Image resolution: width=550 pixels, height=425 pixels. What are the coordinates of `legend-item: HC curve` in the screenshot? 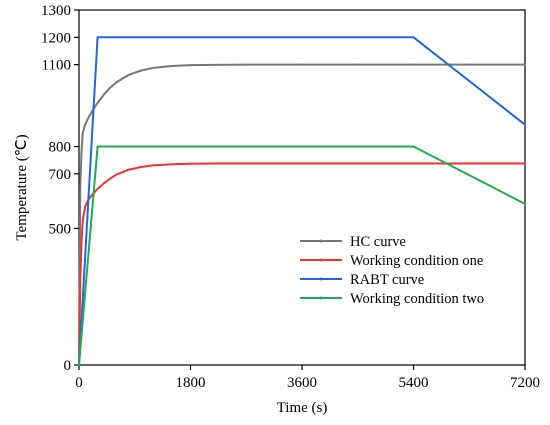 It's located at (353, 242).